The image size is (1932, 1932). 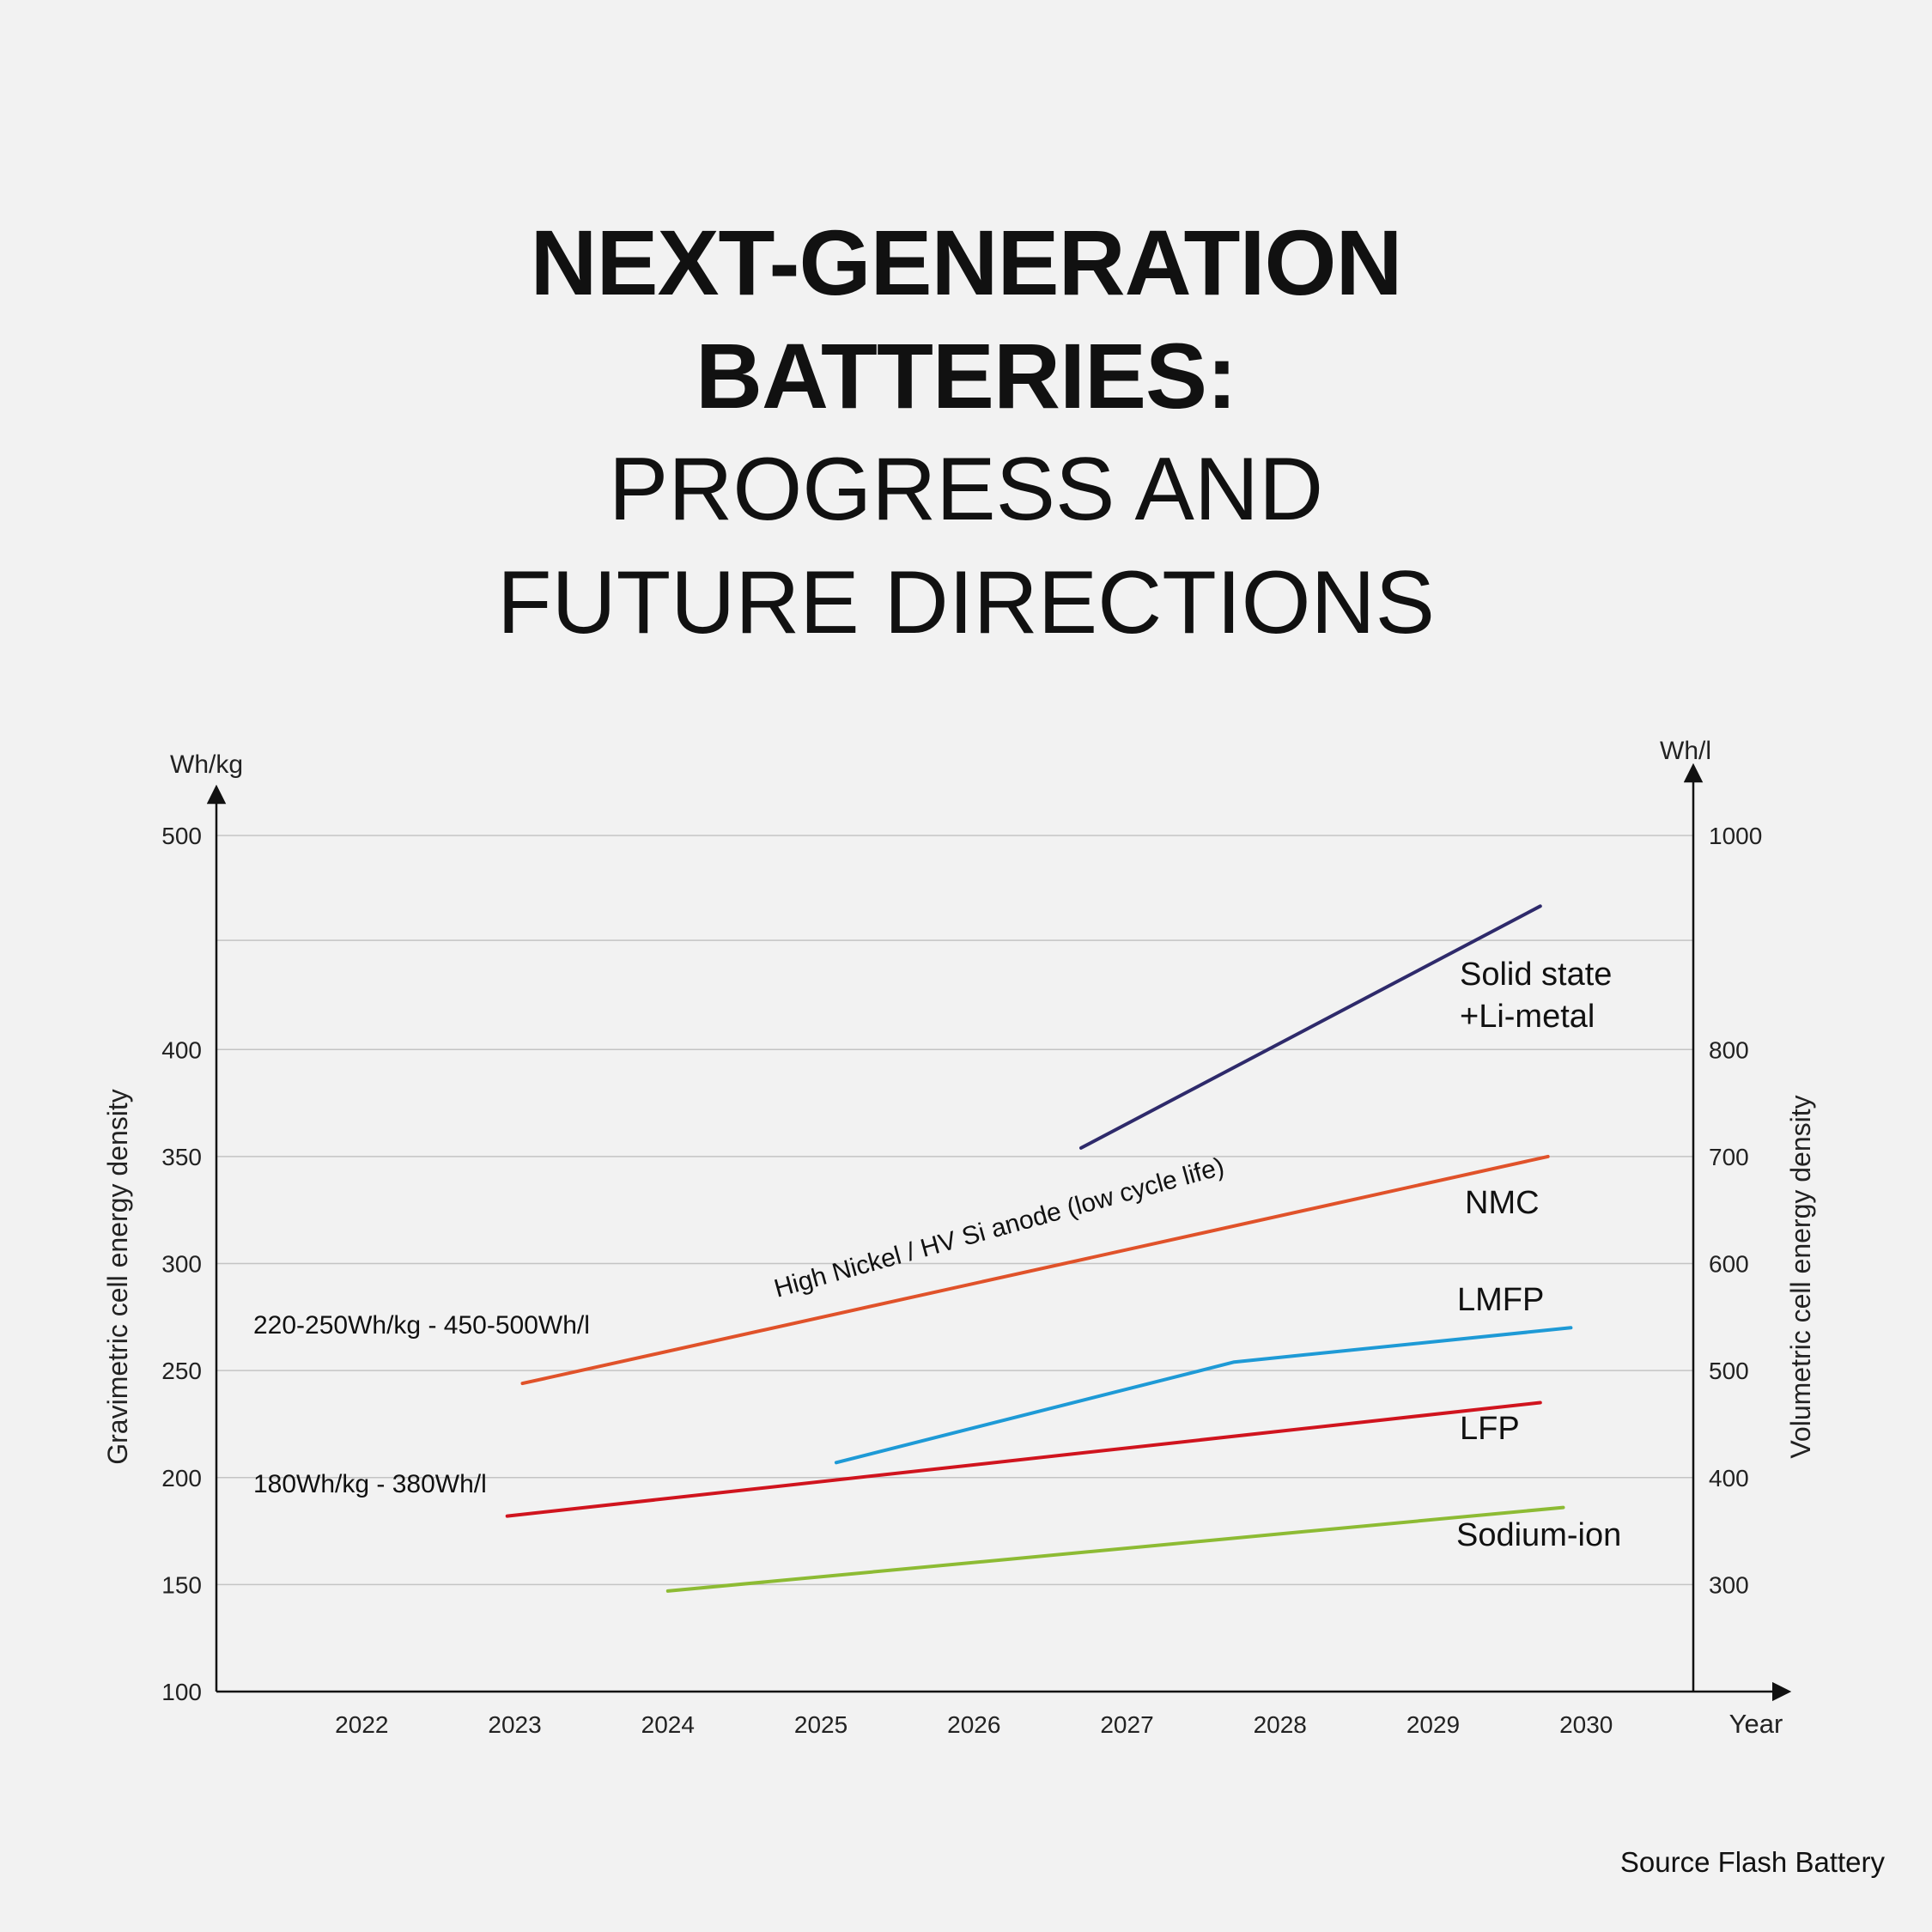 What do you see at coordinates (1126, 1725) in the screenshot?
I see `x-tick-label: 2027` at bounding box center [1126, 1725].